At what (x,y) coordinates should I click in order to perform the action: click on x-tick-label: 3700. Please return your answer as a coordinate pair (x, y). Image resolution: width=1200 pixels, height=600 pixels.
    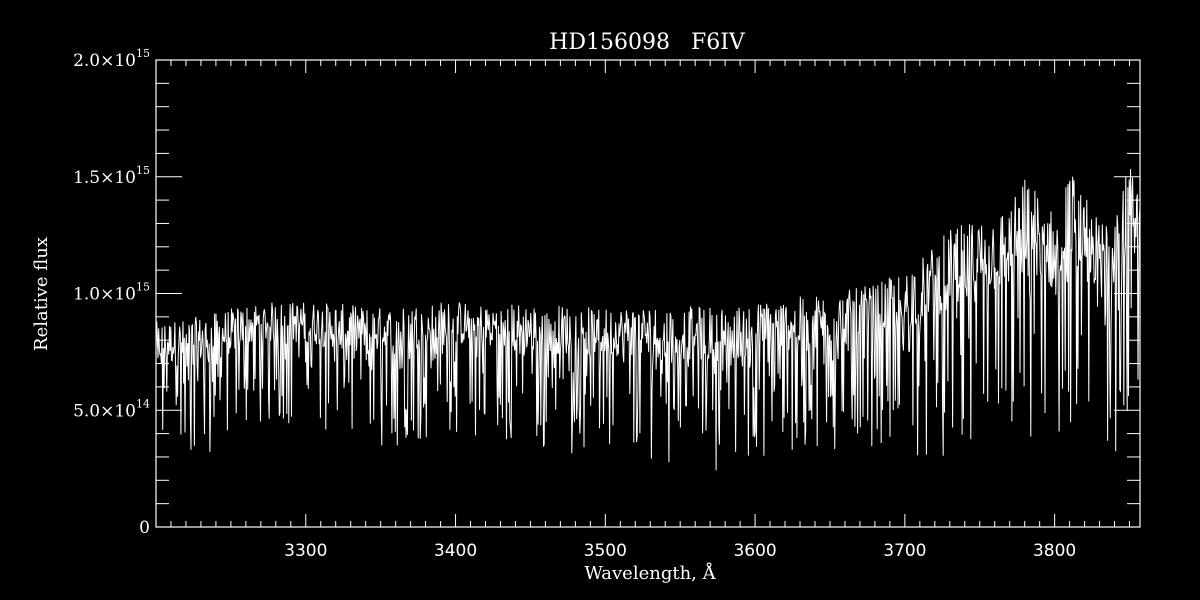
    Looking at the image, I should click on (904, 551).